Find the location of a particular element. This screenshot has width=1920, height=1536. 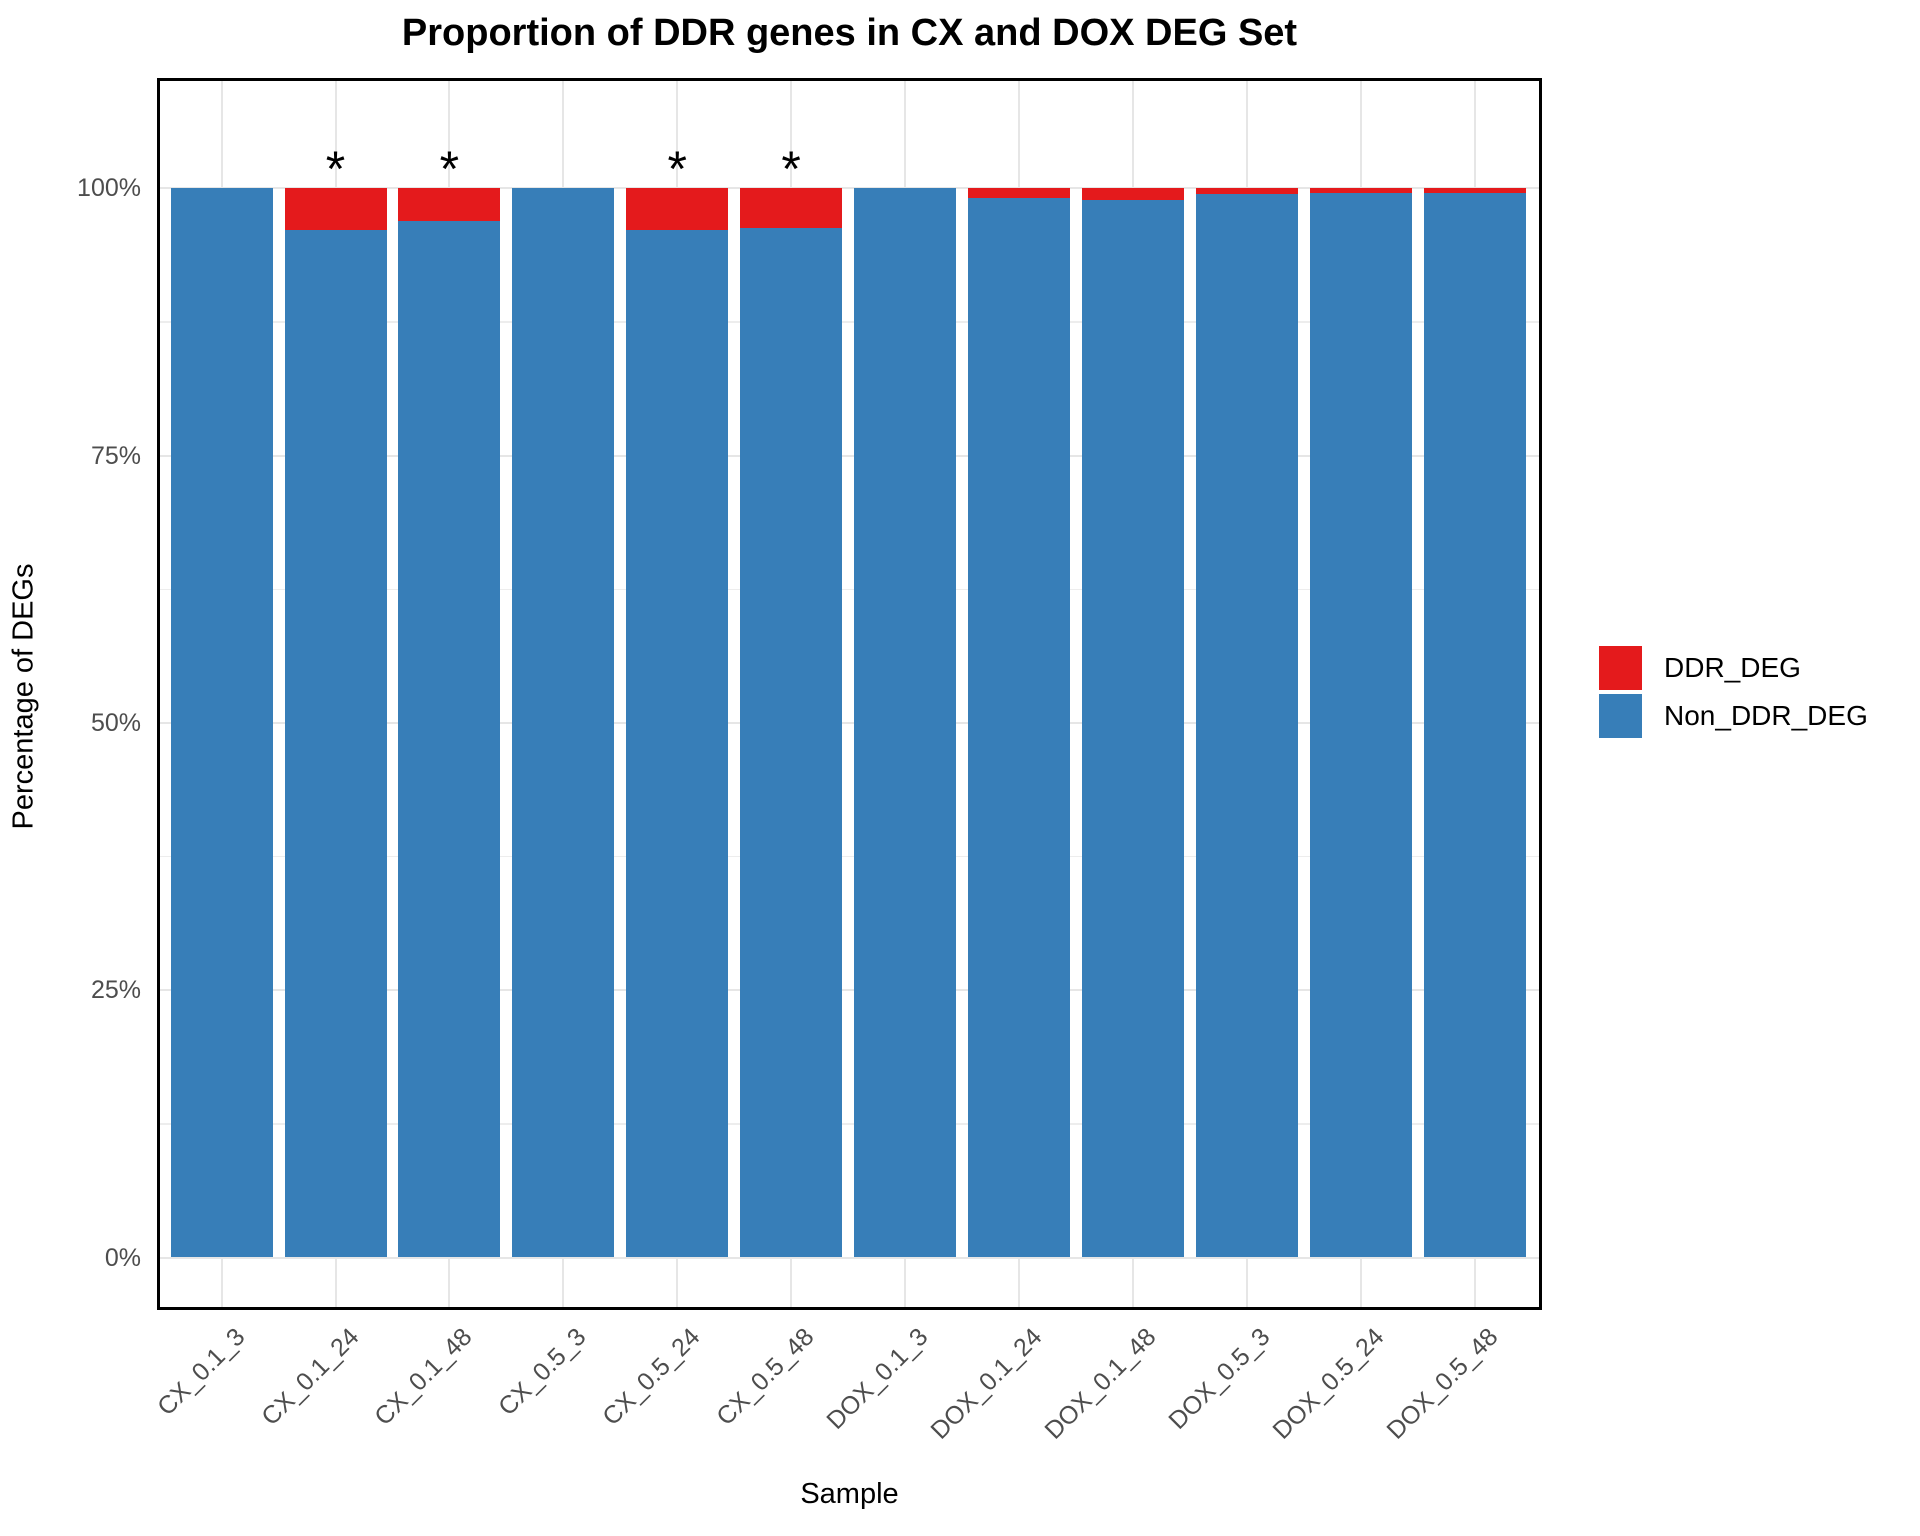

legend-item: Non_DDR_DEG is located at coordinates (1733, 716).